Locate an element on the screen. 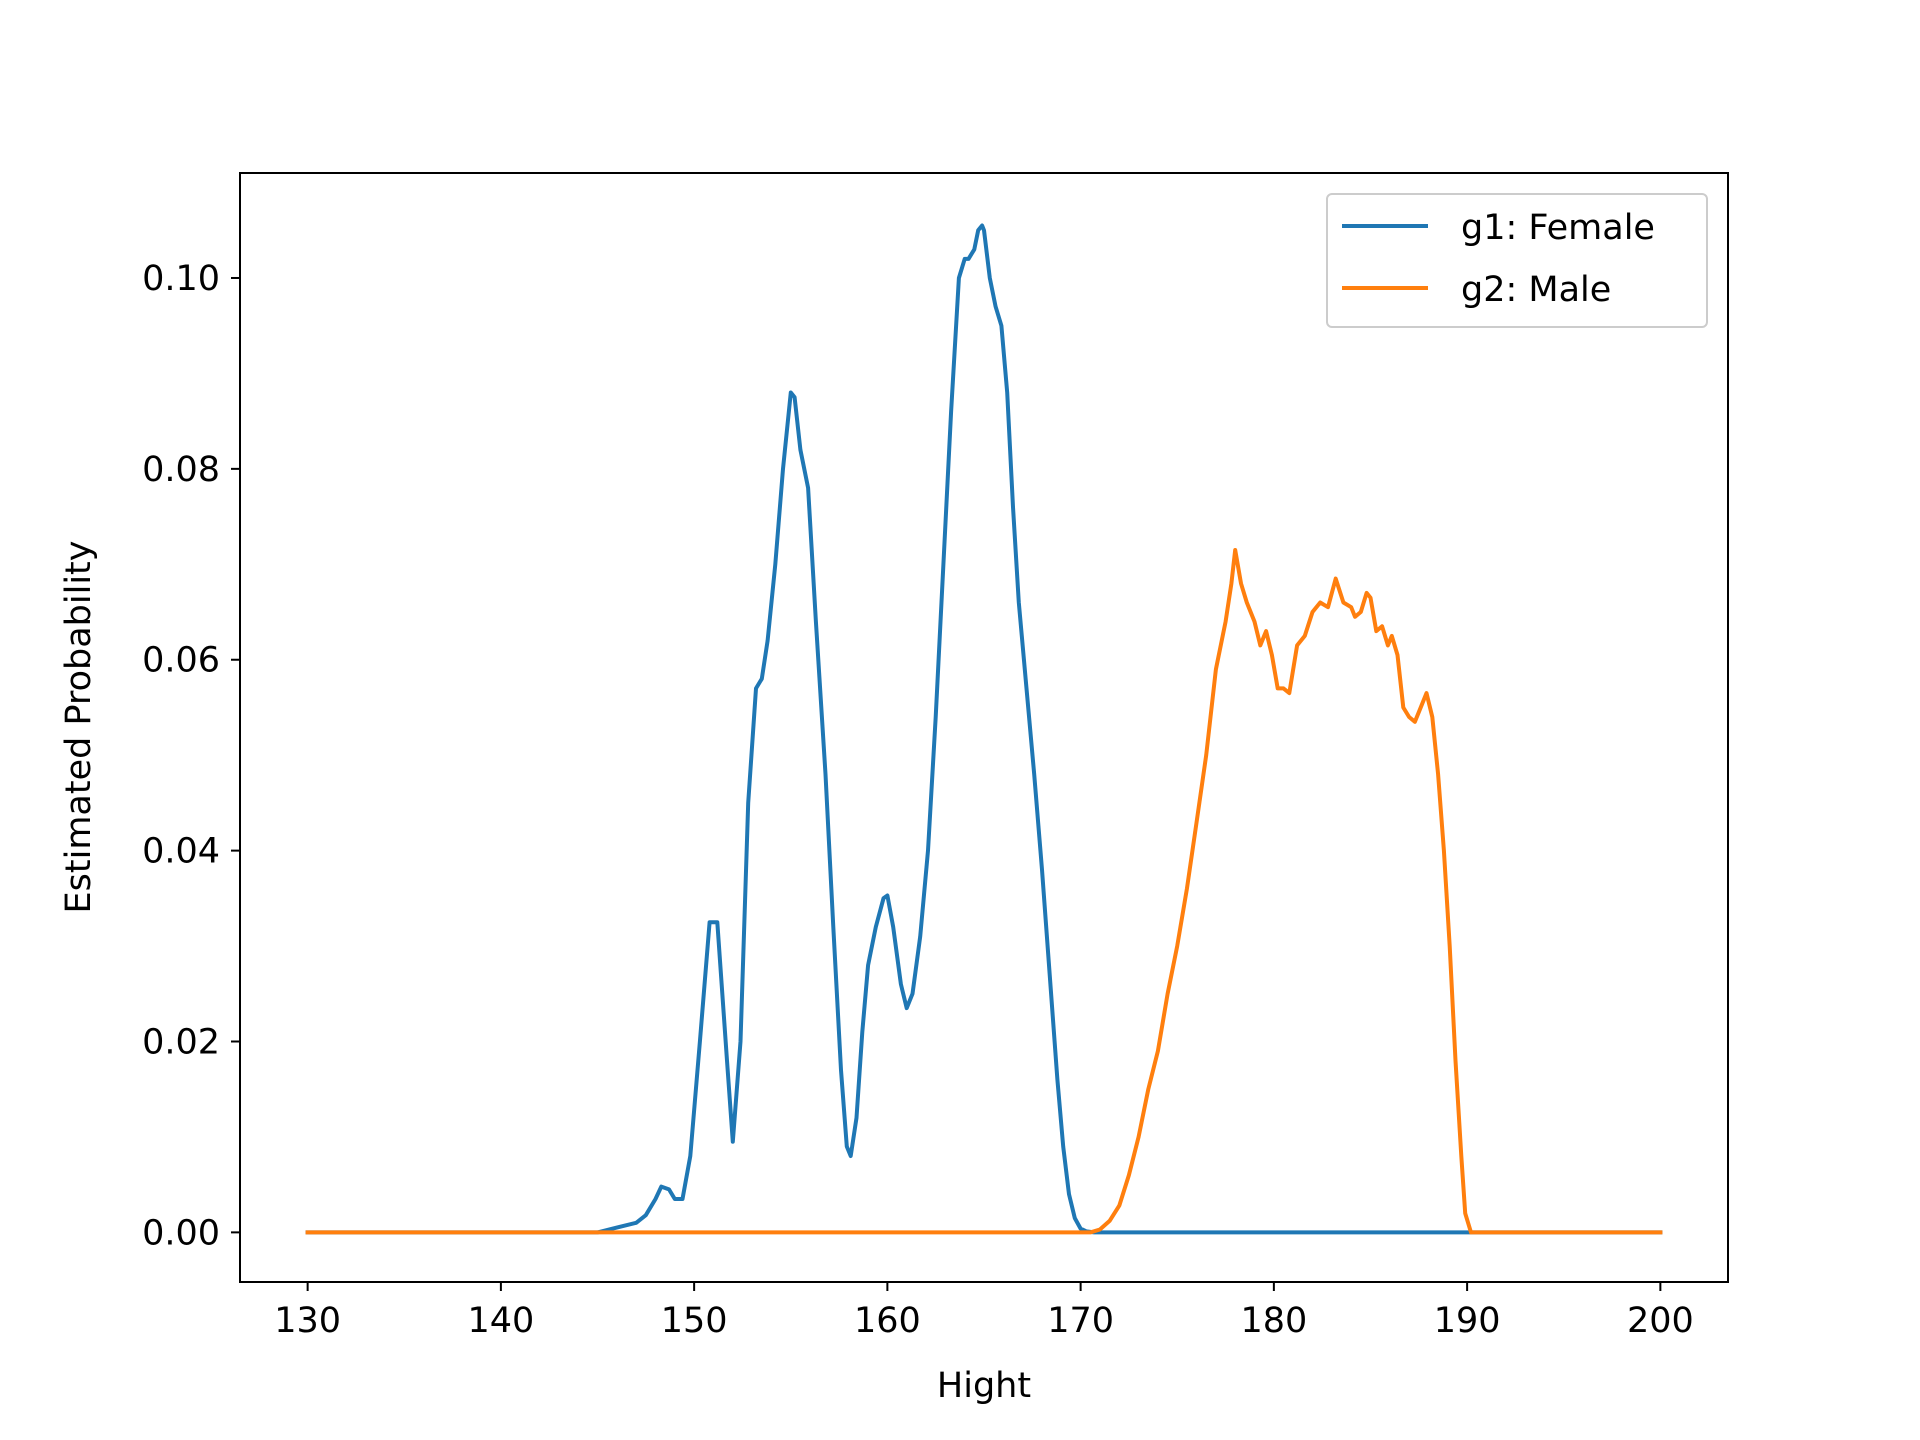  x-tick-label: 180 is located at coordinates (1273, 1321).